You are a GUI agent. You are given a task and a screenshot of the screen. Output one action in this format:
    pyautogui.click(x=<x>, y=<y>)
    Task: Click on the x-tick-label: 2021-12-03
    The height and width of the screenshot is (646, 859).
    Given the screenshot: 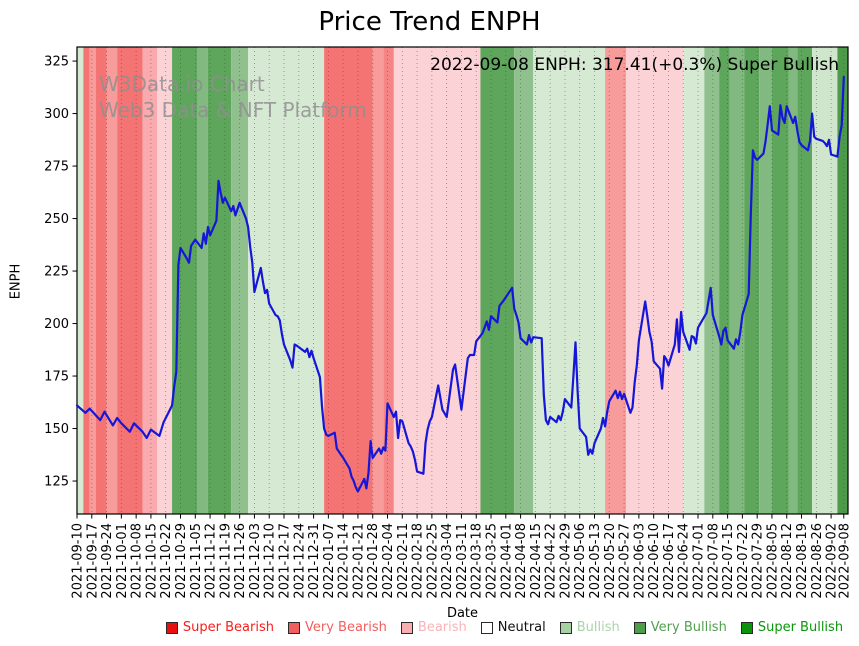 What is the action you would take?
    pyautogui.click(x=255, y=561)
    